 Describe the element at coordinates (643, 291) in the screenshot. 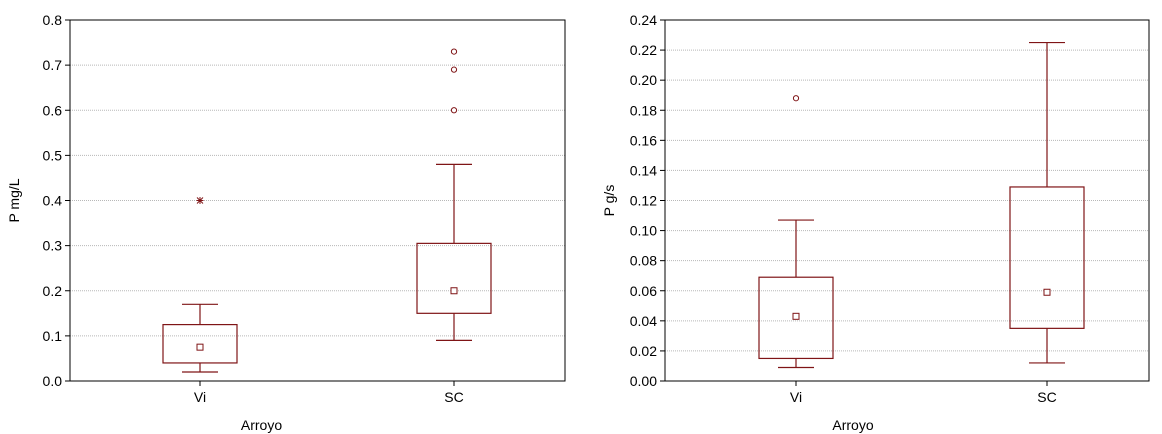

I see `y-tick-label: 0.06` at that location.